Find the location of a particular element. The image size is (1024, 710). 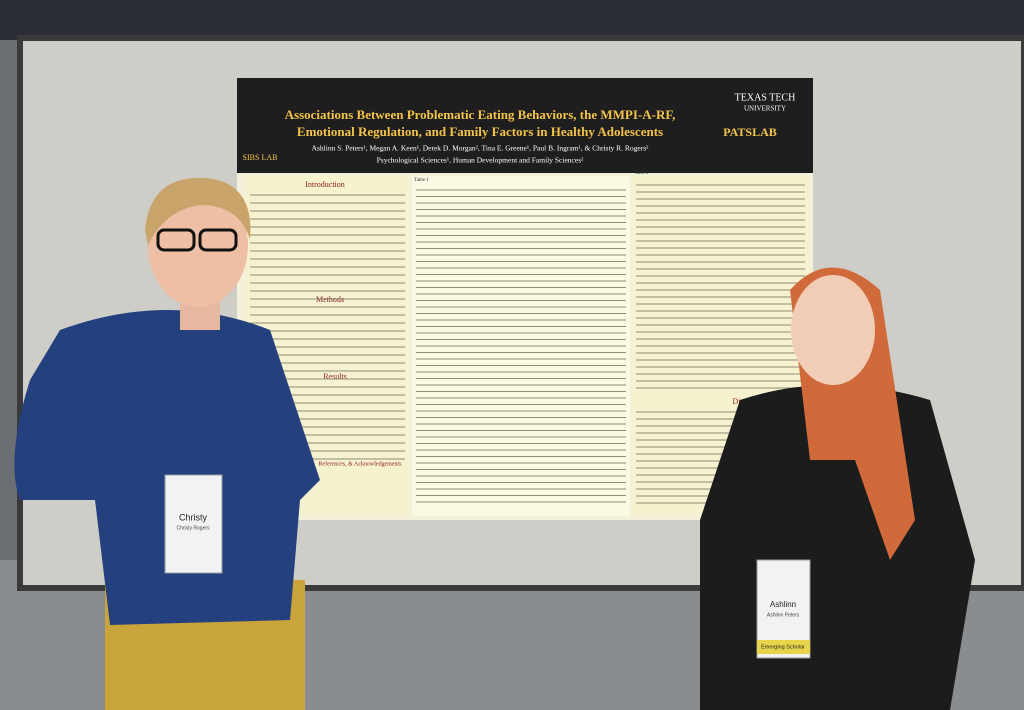

logo-text: PATSLAB is located at coordinates (750, 132).